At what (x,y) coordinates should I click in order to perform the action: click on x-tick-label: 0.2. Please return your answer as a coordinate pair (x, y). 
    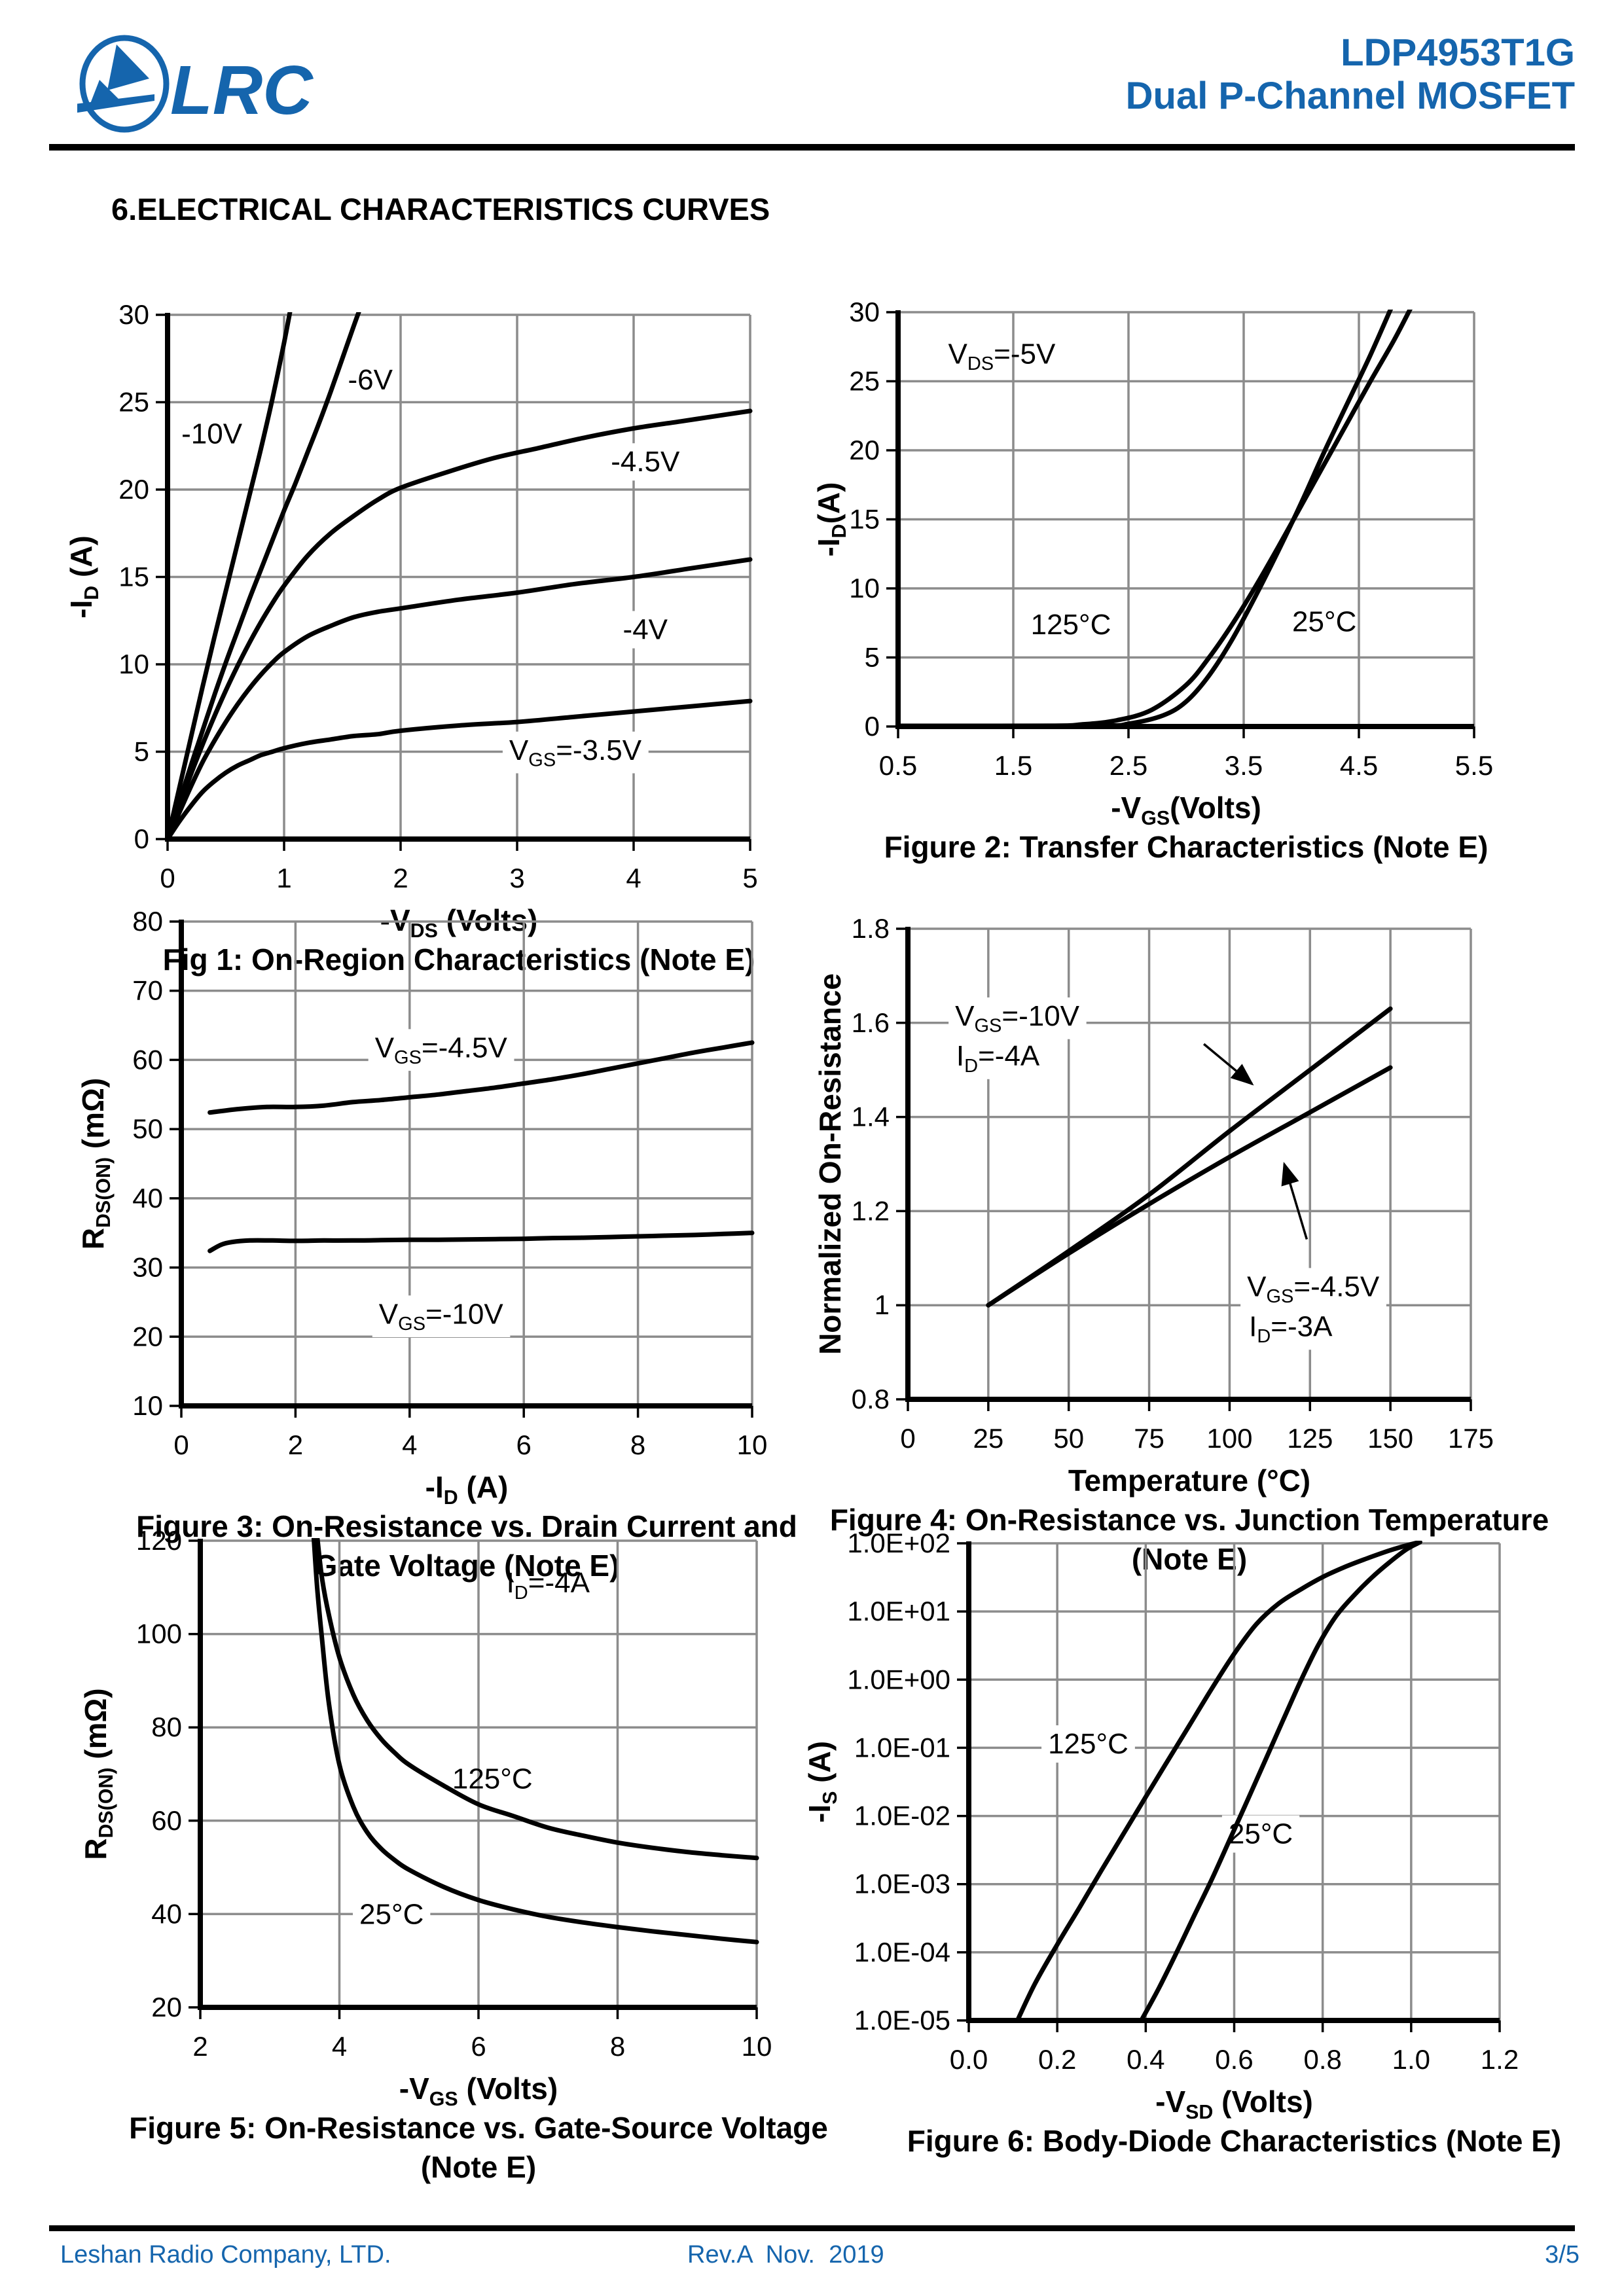
    Looking at the image, I should click on (1057, 2059).